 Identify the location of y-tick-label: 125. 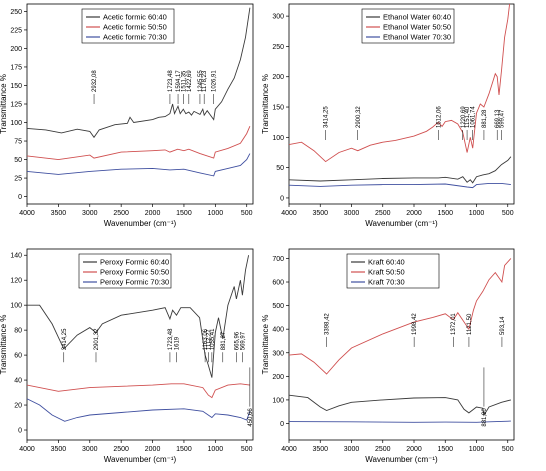
(16, 105).